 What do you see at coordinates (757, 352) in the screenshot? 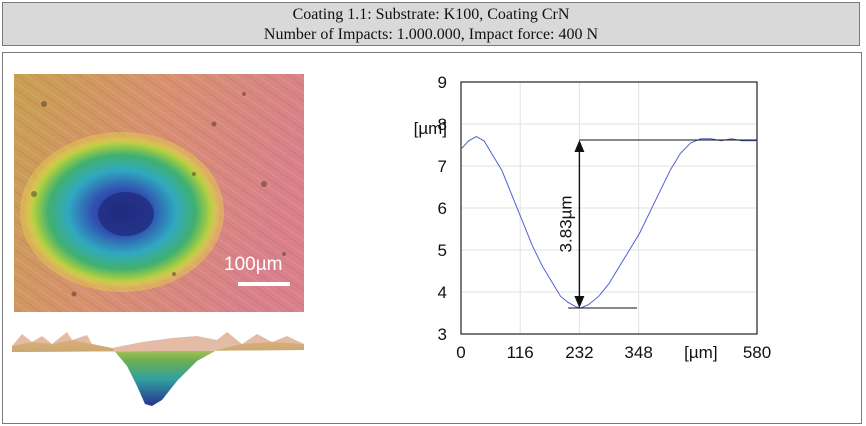
I see `x-tick-label: 580` at bounding box center [757, 352].